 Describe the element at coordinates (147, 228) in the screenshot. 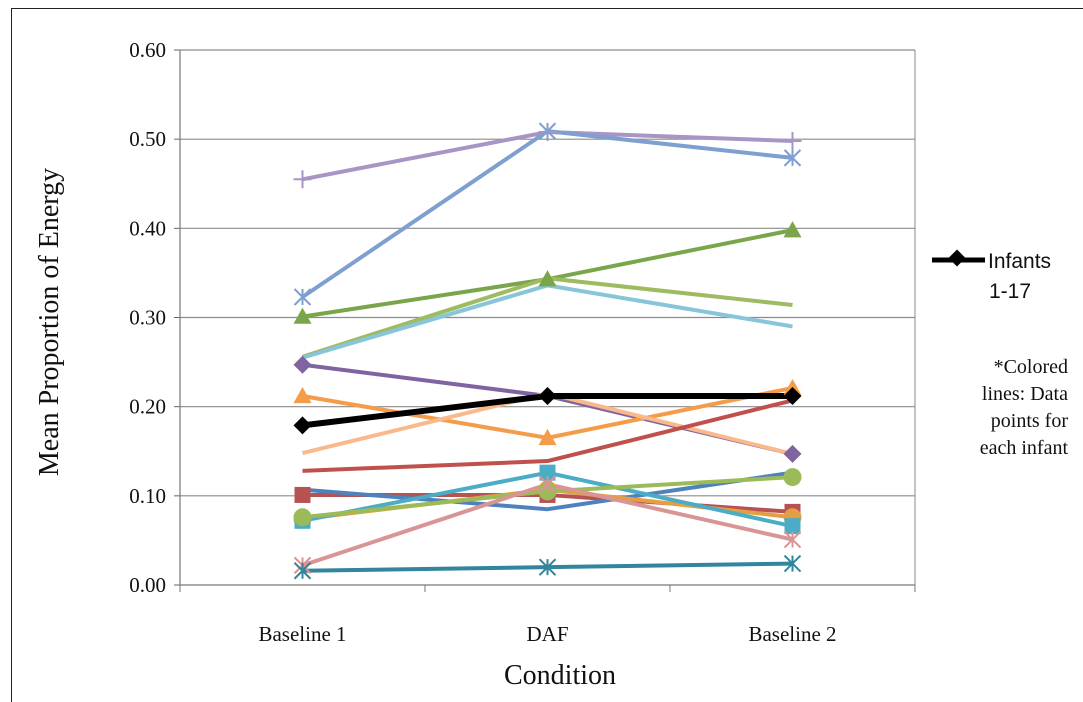

I see `y-tick-label: 0.40` at that location.